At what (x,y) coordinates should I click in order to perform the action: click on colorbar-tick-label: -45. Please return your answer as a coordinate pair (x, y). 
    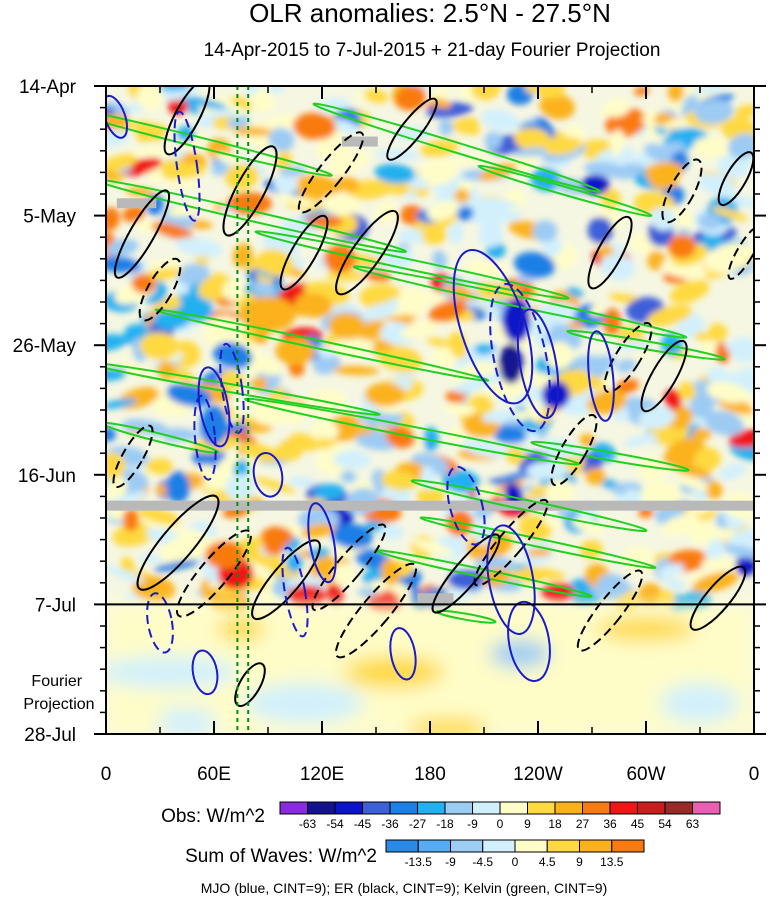
    Looking at the image, I should click on (363, 824).